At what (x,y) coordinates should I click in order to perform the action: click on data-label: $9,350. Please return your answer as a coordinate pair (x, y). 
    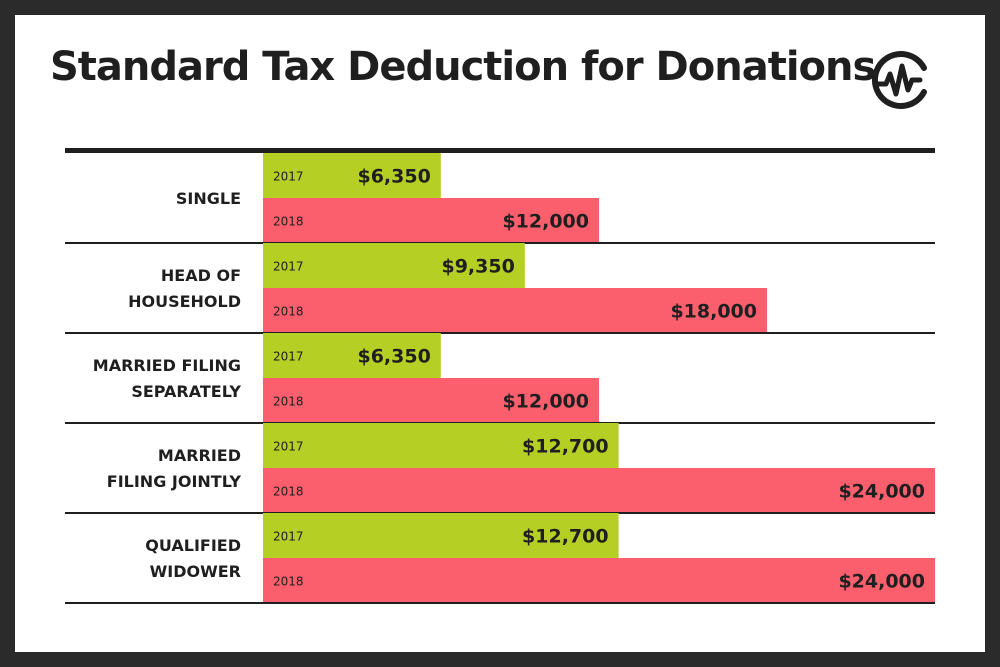
    Looking at the image, I should click on (477, 267).